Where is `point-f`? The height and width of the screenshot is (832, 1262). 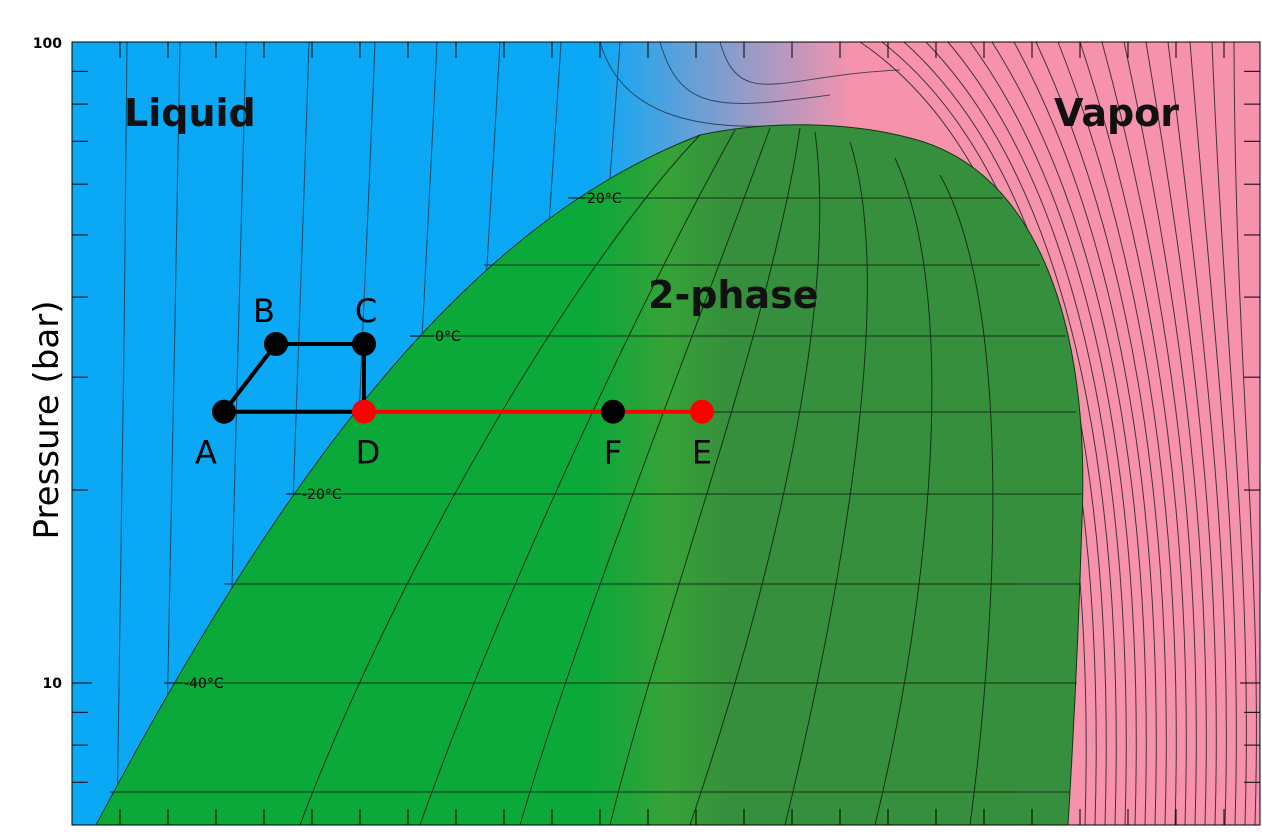
point-f is located at coordinates (613, 411).